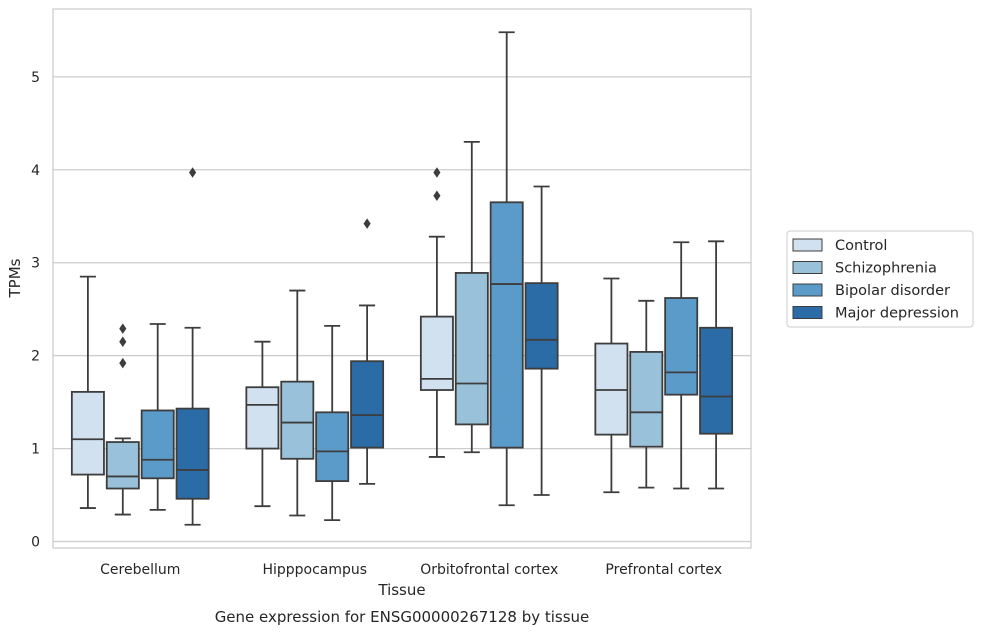 The image size is (983, 634). Describe the element at coordinates (35, 542) in the screenshot. I see `y-tick-label: 0` at that location.